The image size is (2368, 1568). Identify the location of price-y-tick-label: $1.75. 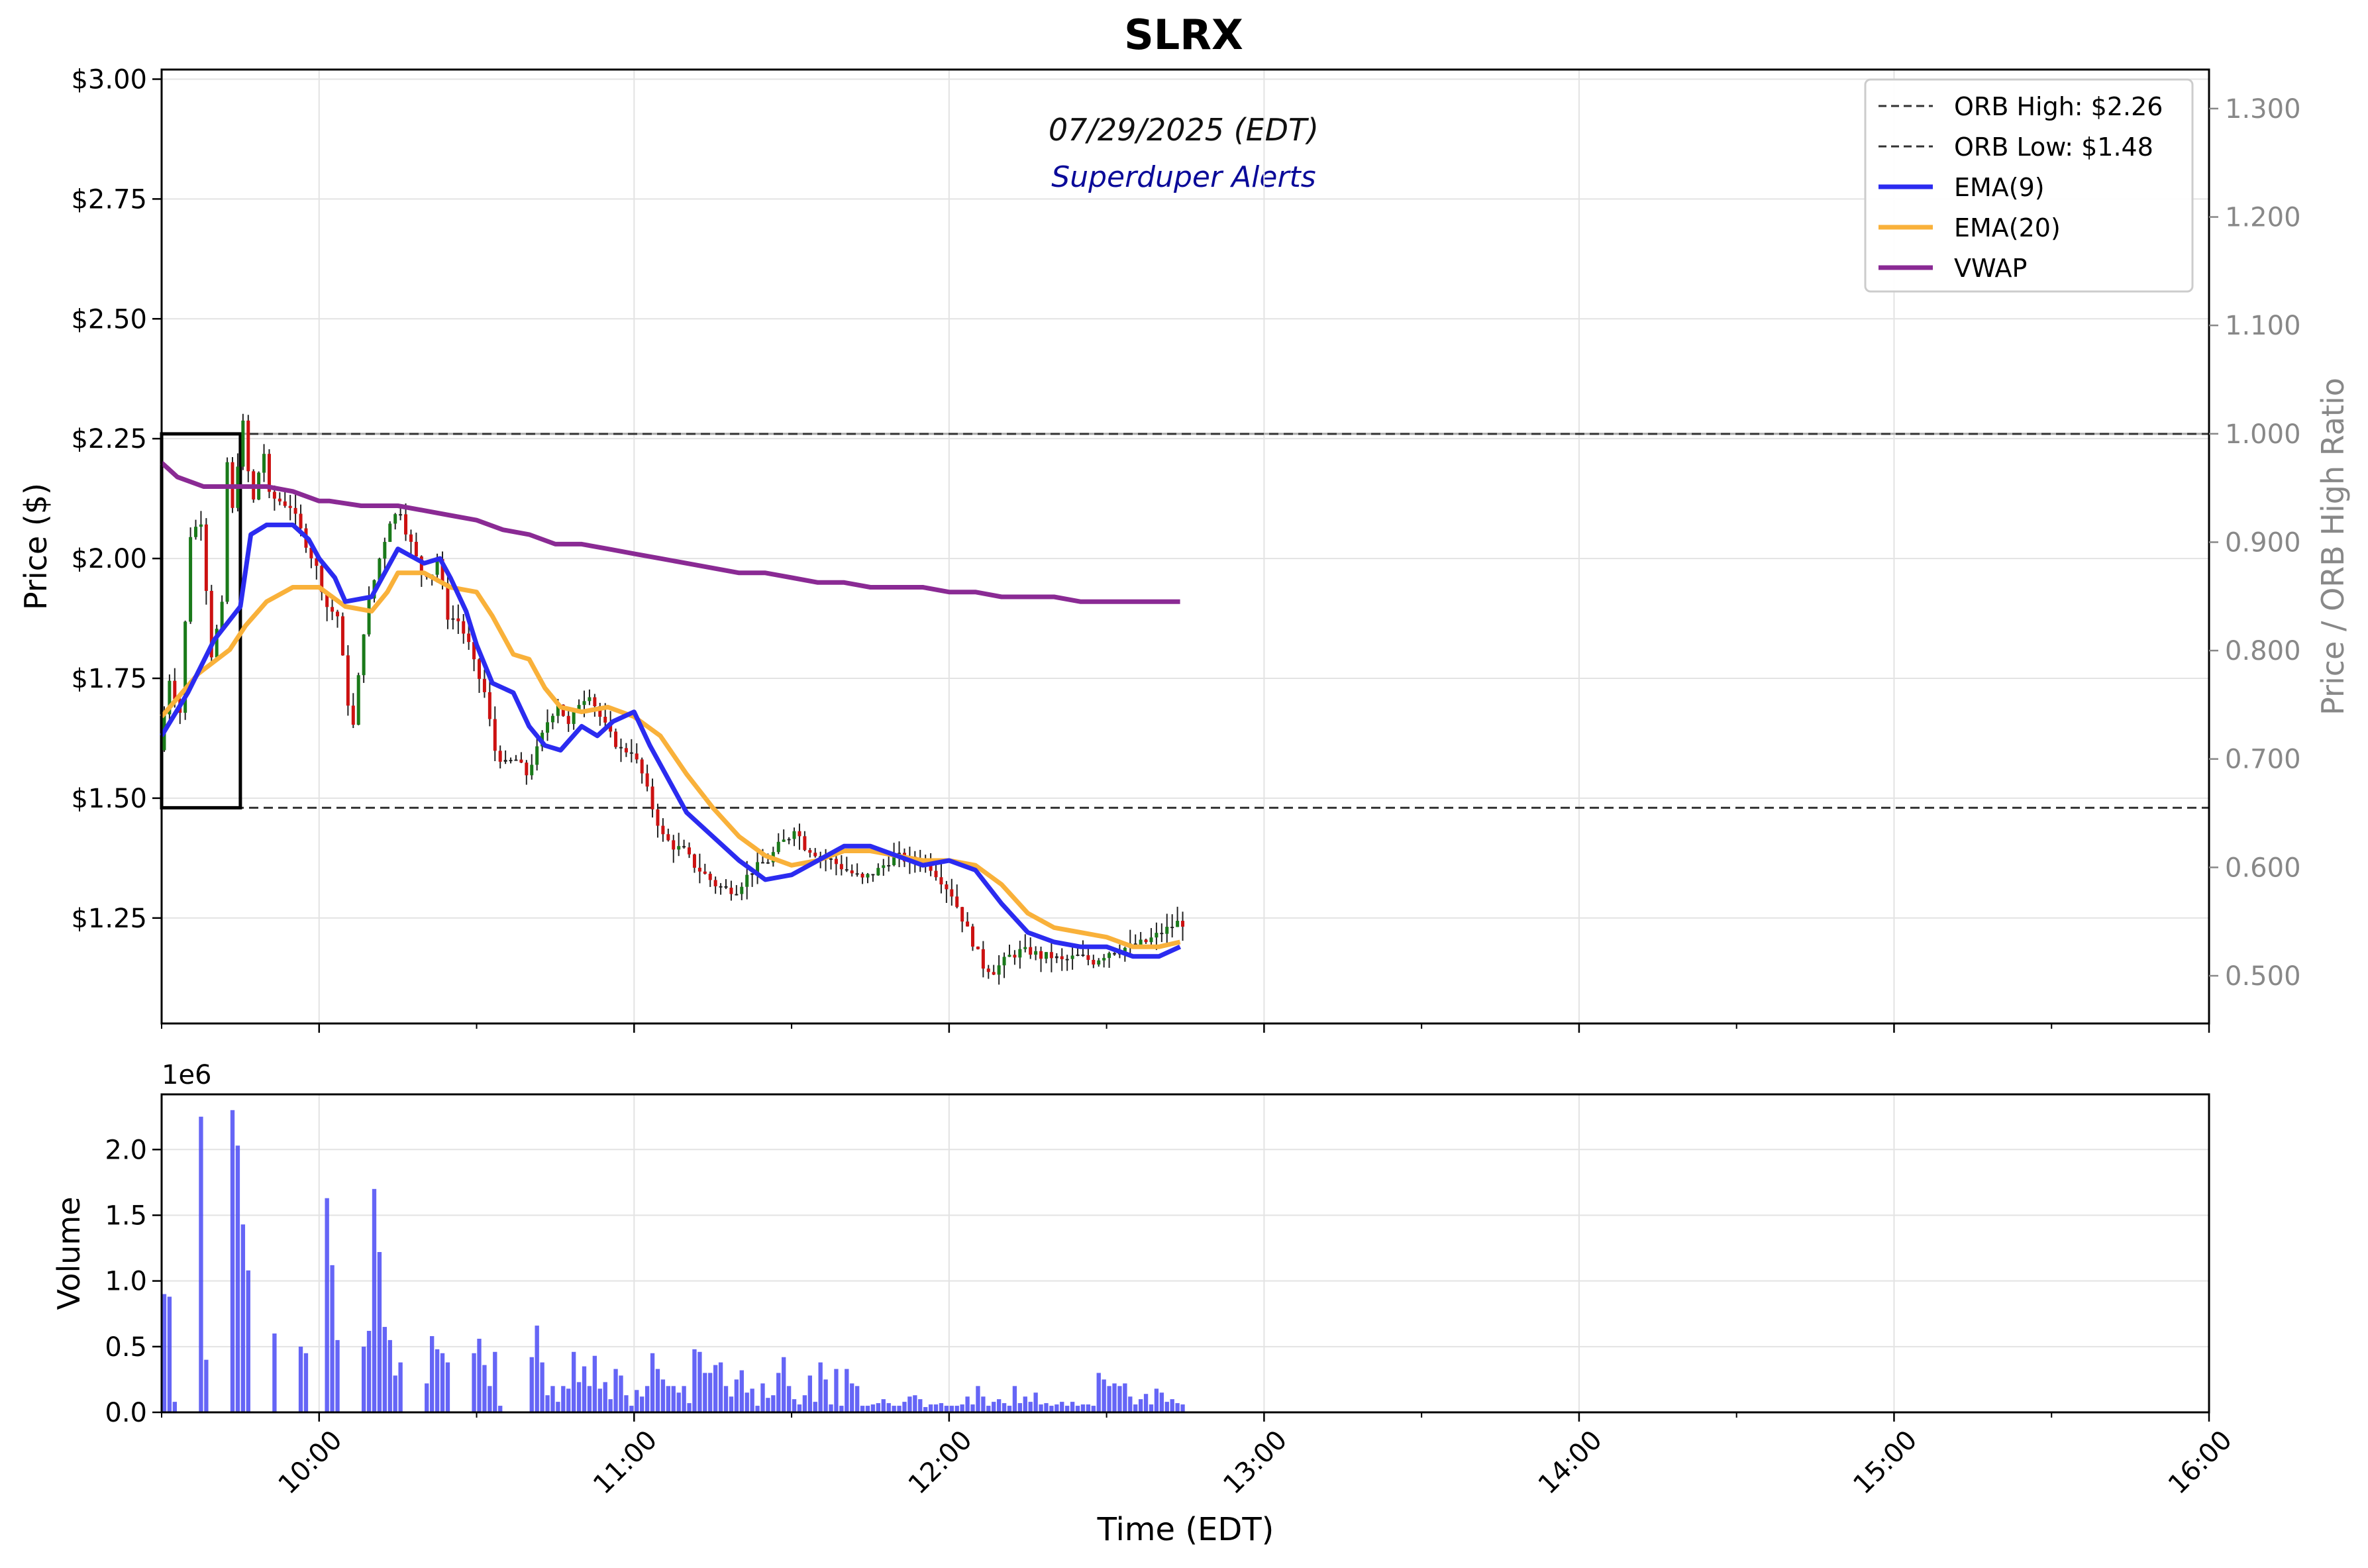
(109, 679).